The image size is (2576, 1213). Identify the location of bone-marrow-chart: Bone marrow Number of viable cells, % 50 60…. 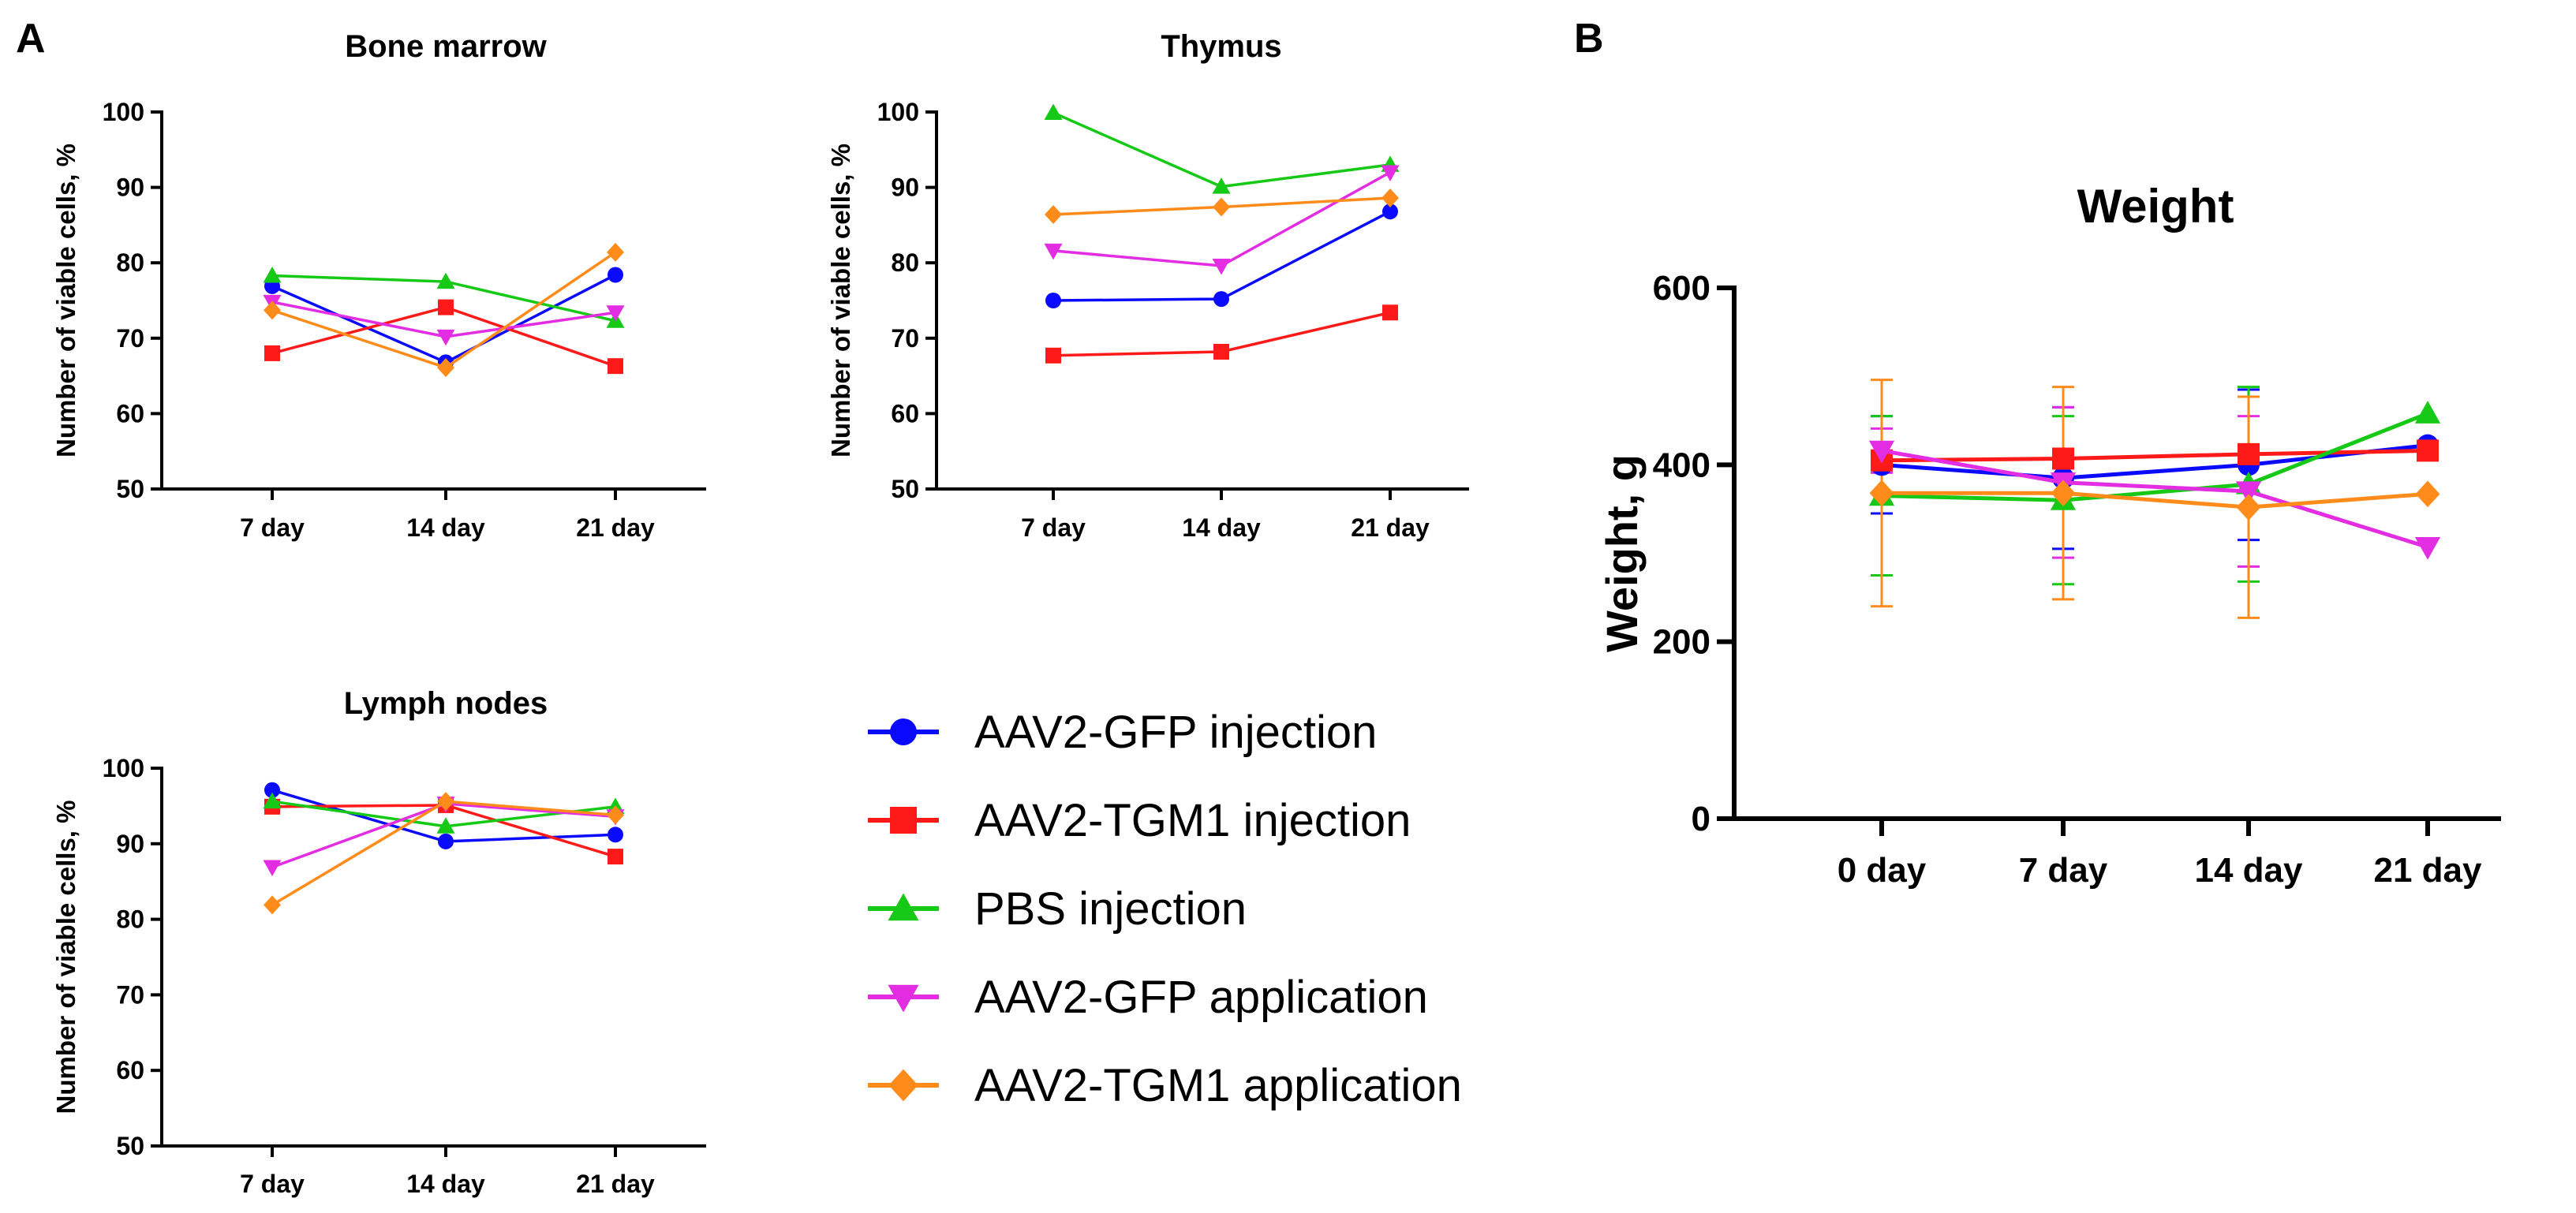
(378, 285).